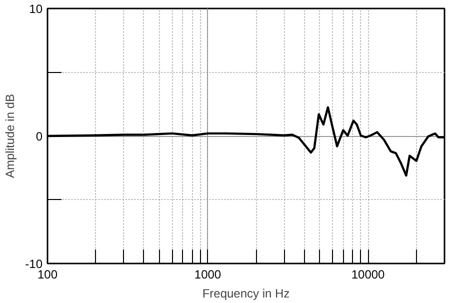  What do you see at coordinates (368, 275) in the screenshot?
I see `x-tick-label: 10000` at bounding box center [368, 275].